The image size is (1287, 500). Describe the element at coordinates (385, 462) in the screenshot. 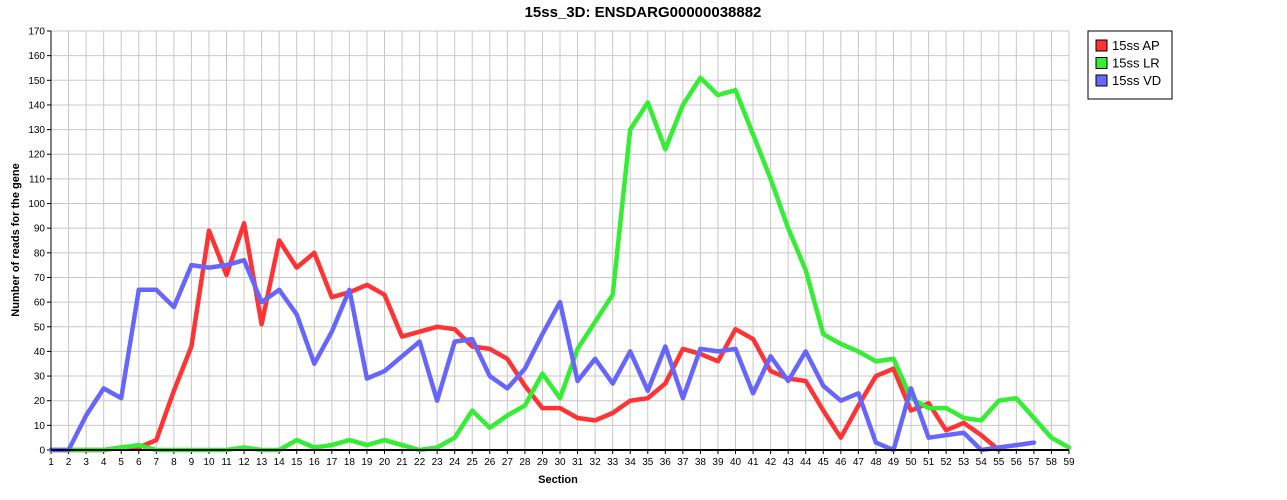

I see `x-tick-label: 20` at that location.